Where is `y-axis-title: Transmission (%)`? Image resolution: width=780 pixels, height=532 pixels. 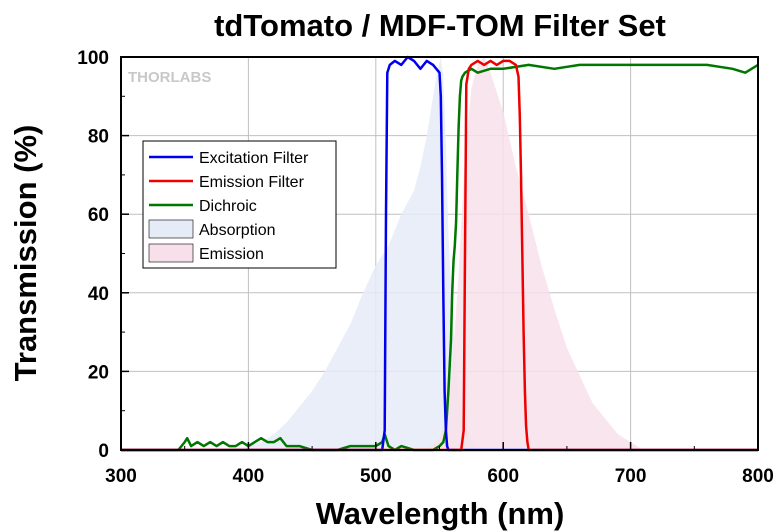 y-axis-title: Transmission (%) is located at coordinates (25, 253).